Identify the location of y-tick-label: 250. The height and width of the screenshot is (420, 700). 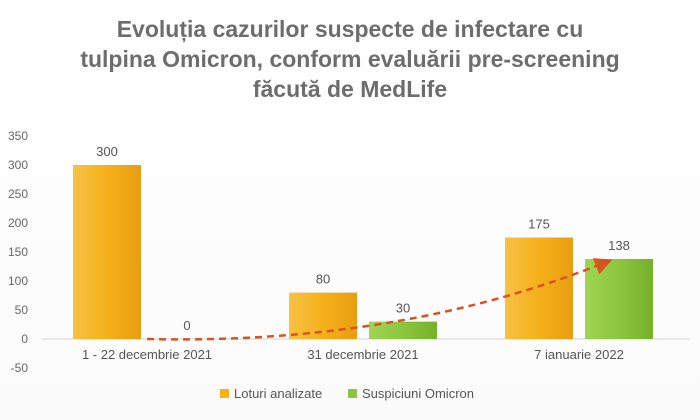
(18, 194).